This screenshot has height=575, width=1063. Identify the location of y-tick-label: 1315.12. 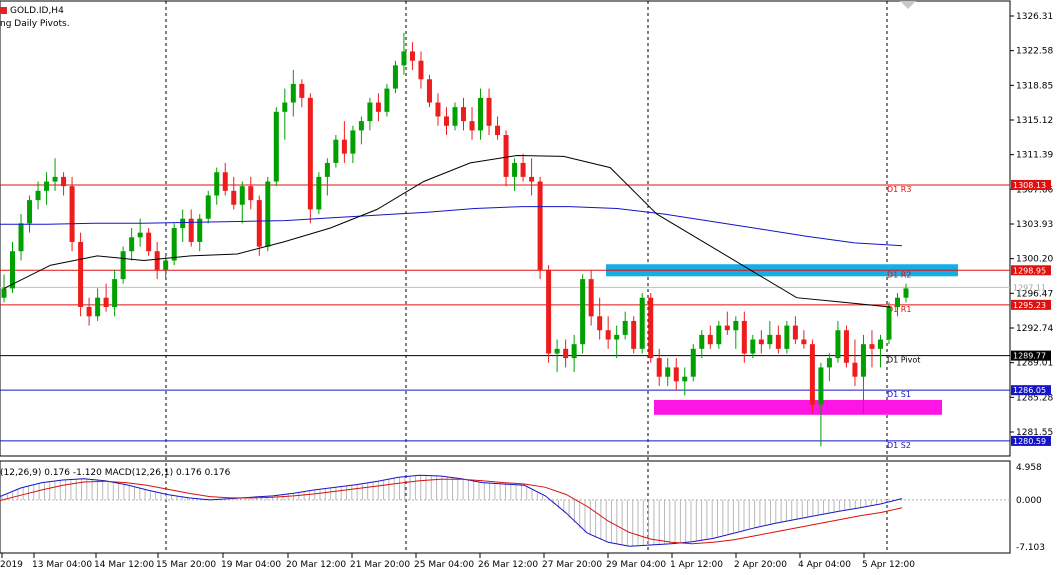
(1034, 121).